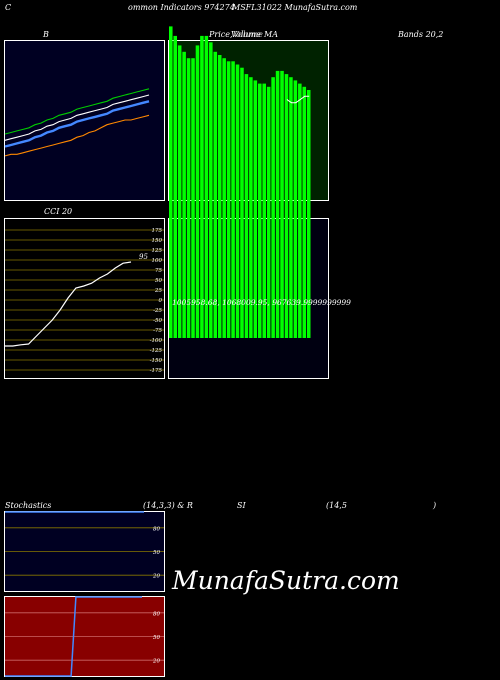  I want to click on cci-line, so click(68, 304).